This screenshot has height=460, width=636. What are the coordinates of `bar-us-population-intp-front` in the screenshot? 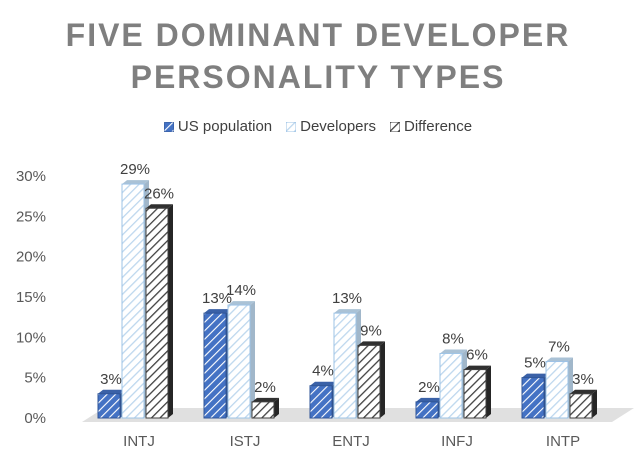 It's located at (533, 398).